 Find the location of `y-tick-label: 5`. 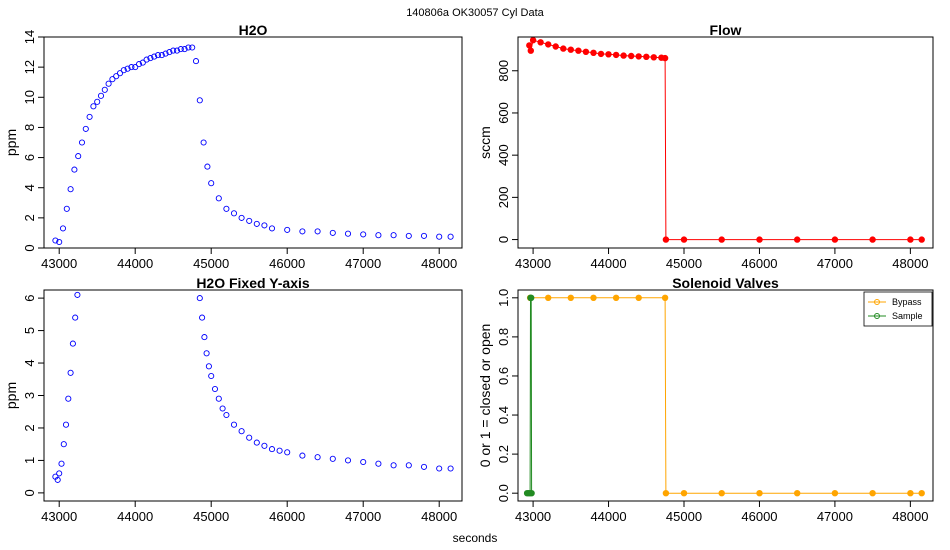

y-tick-label: 5 is located at coordinates (29, 330).